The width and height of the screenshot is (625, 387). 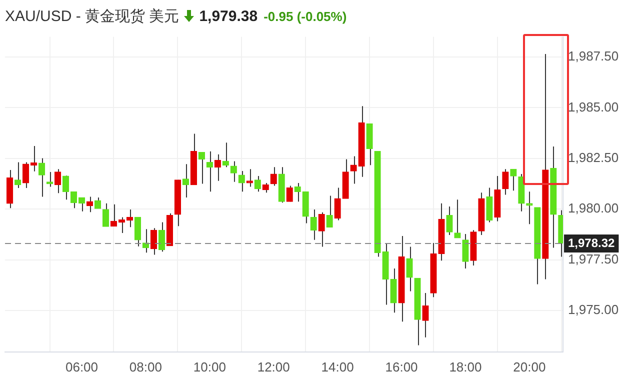 I want to click on y-tick-label: 1,982.50, so click(x=593, y=157).